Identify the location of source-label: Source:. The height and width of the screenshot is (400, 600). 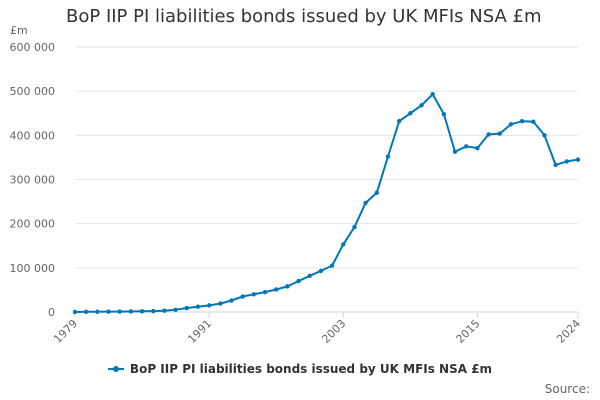
(567, 389).